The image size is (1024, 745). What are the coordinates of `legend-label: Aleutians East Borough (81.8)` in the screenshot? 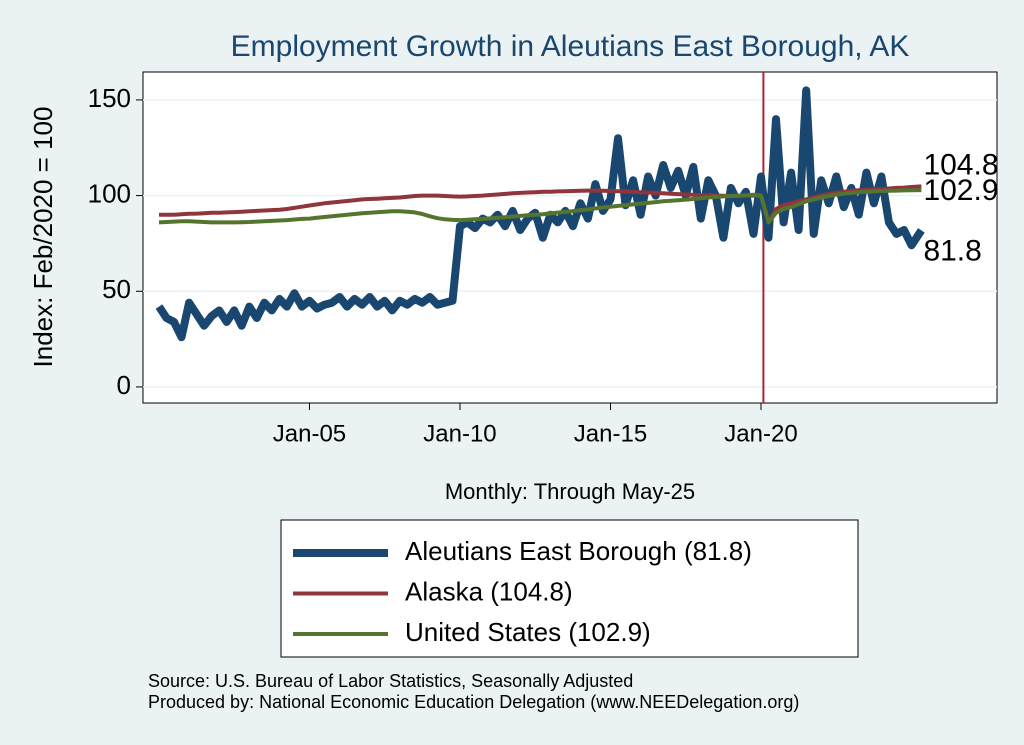 It's located at (578, 551).